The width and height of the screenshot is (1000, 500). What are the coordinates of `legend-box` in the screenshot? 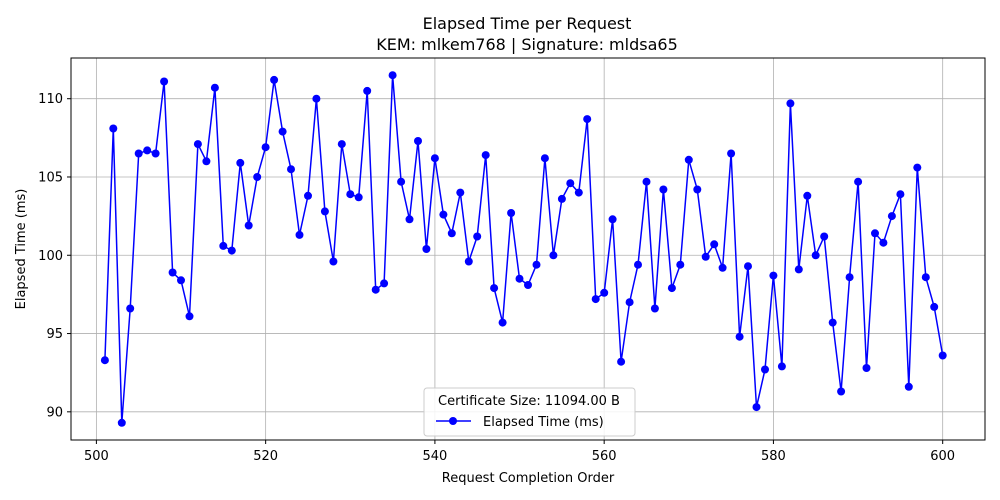 It's located at (529, 412).